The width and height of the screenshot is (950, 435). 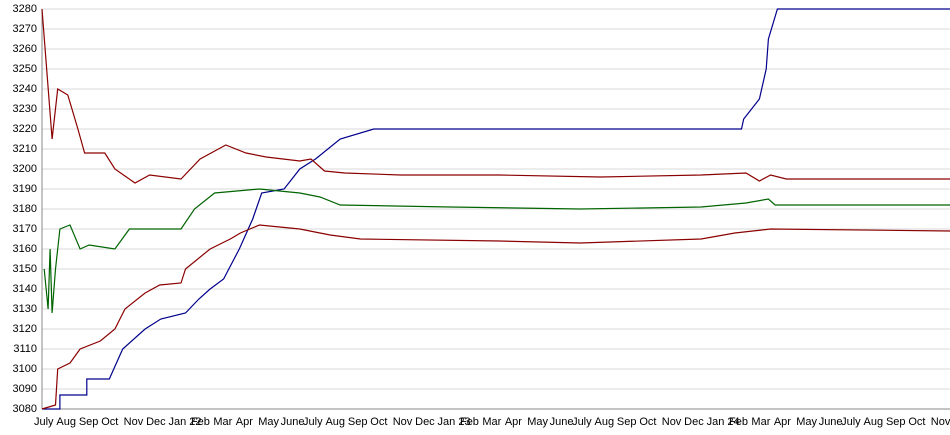 What do you see at coordinates (25, 109) in the screenshot?
I see `y-tick-label: 3230` at bounding box center [25, 109].